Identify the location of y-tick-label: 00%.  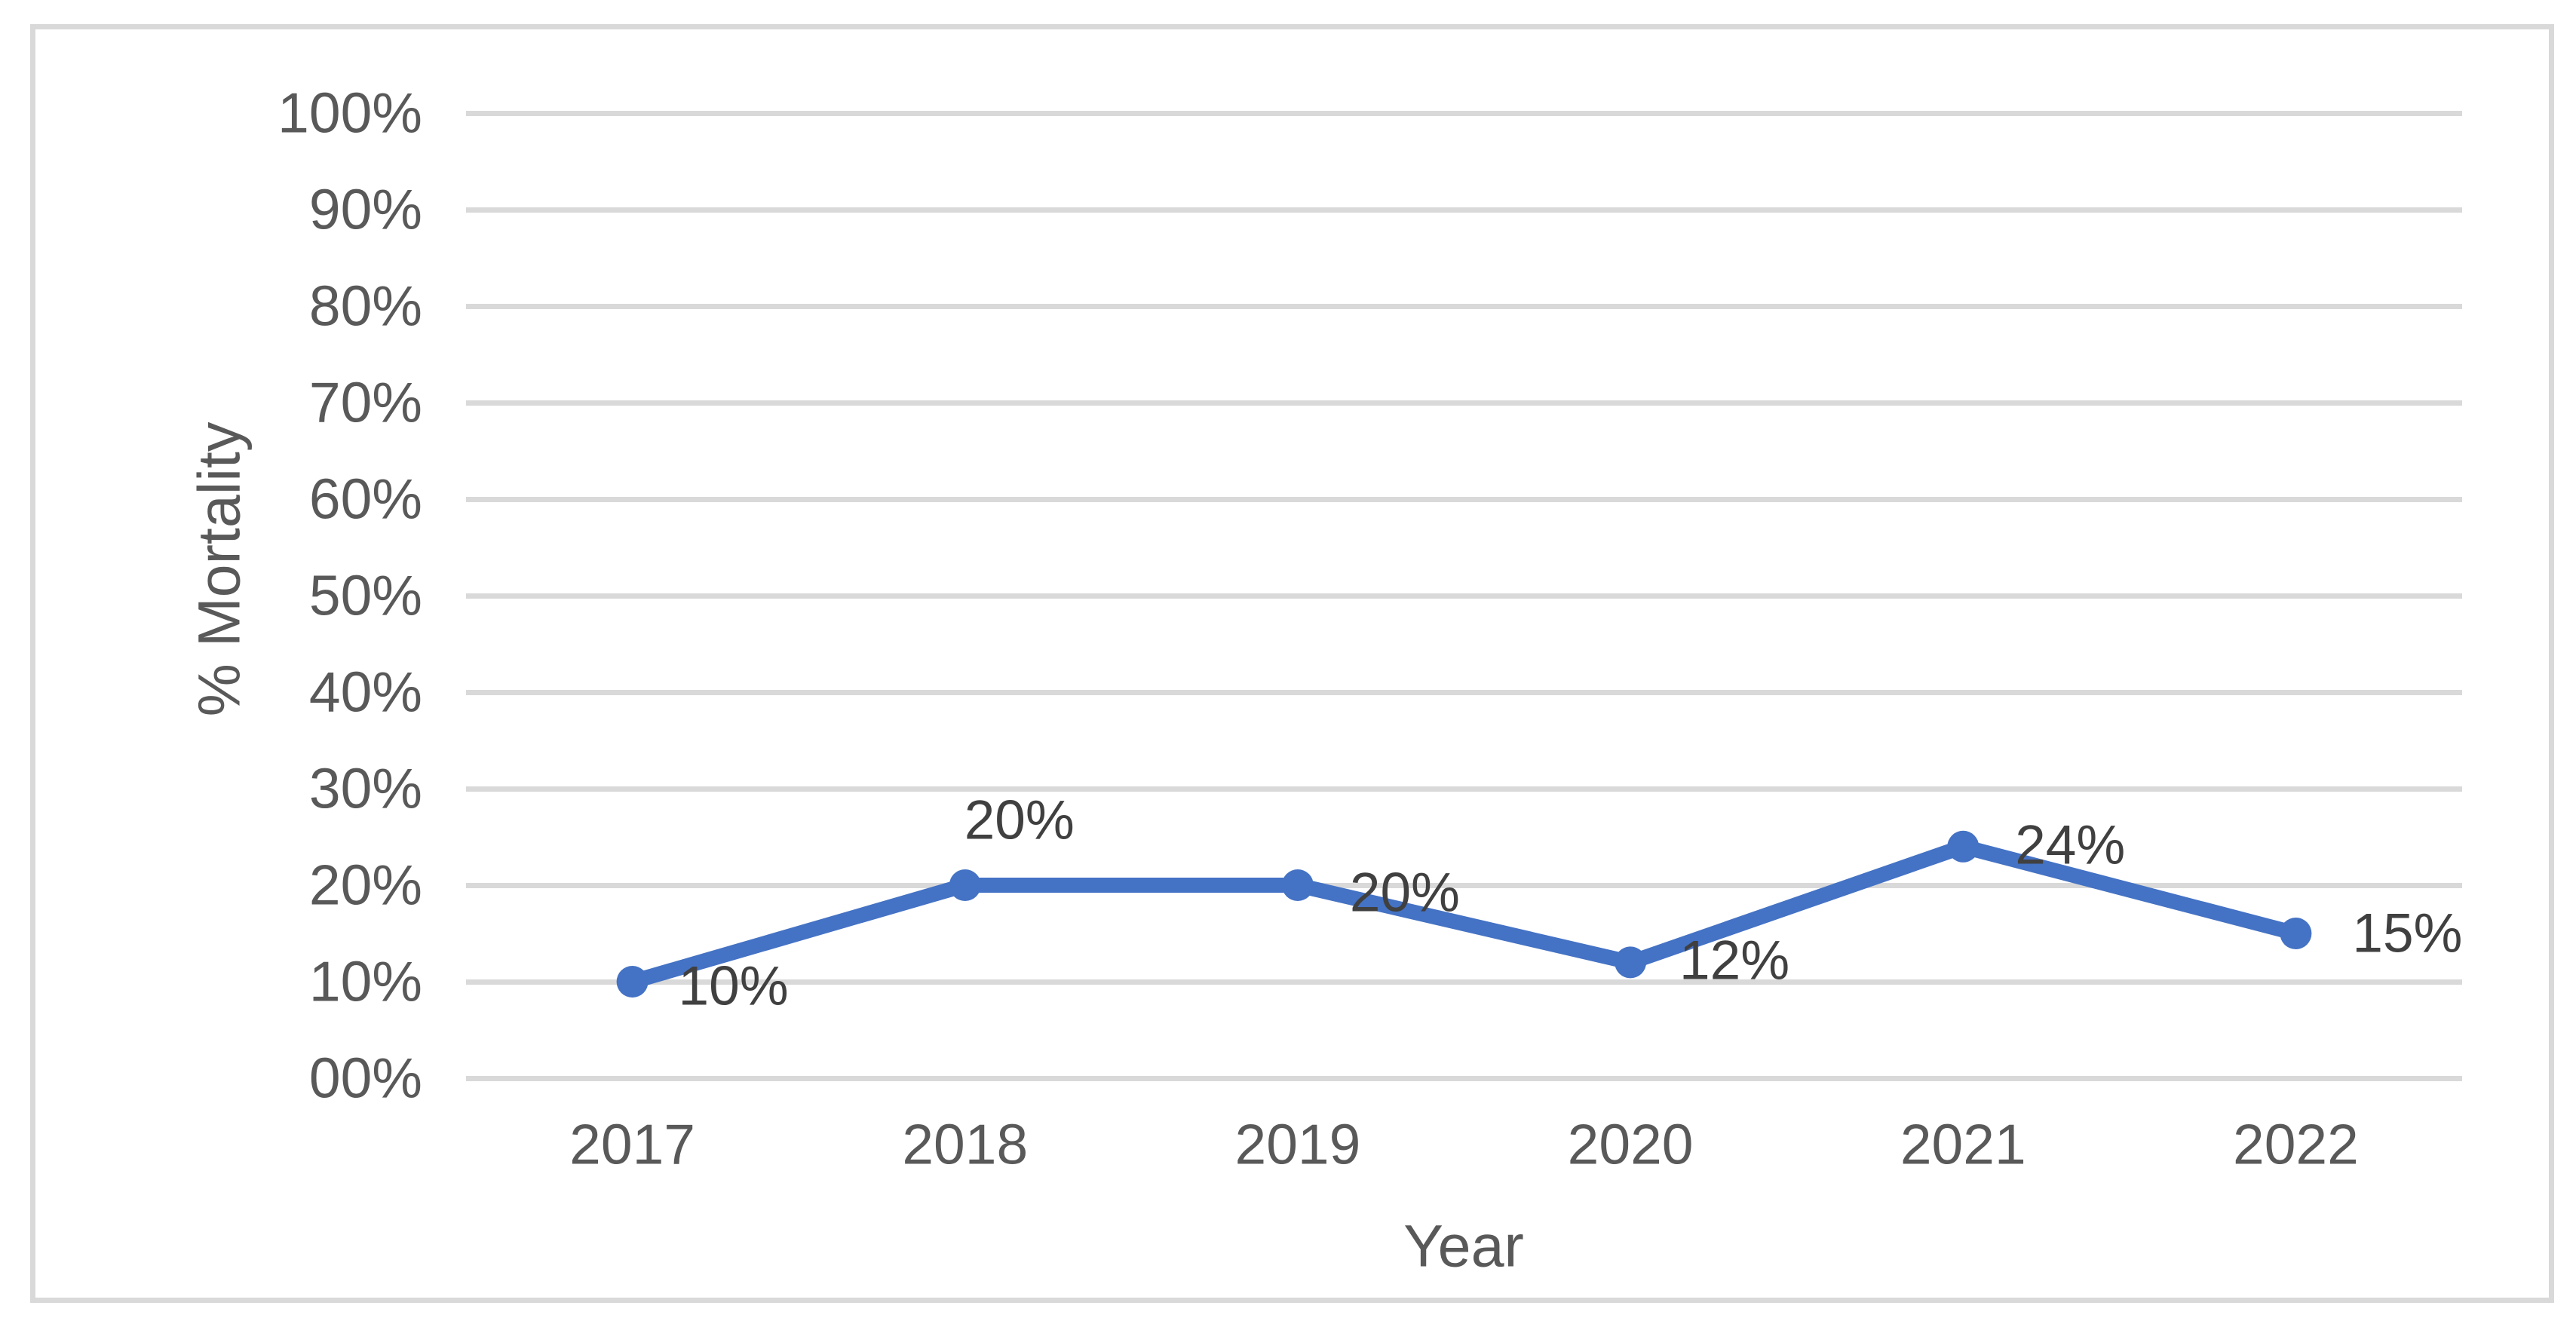
(365, 1078).